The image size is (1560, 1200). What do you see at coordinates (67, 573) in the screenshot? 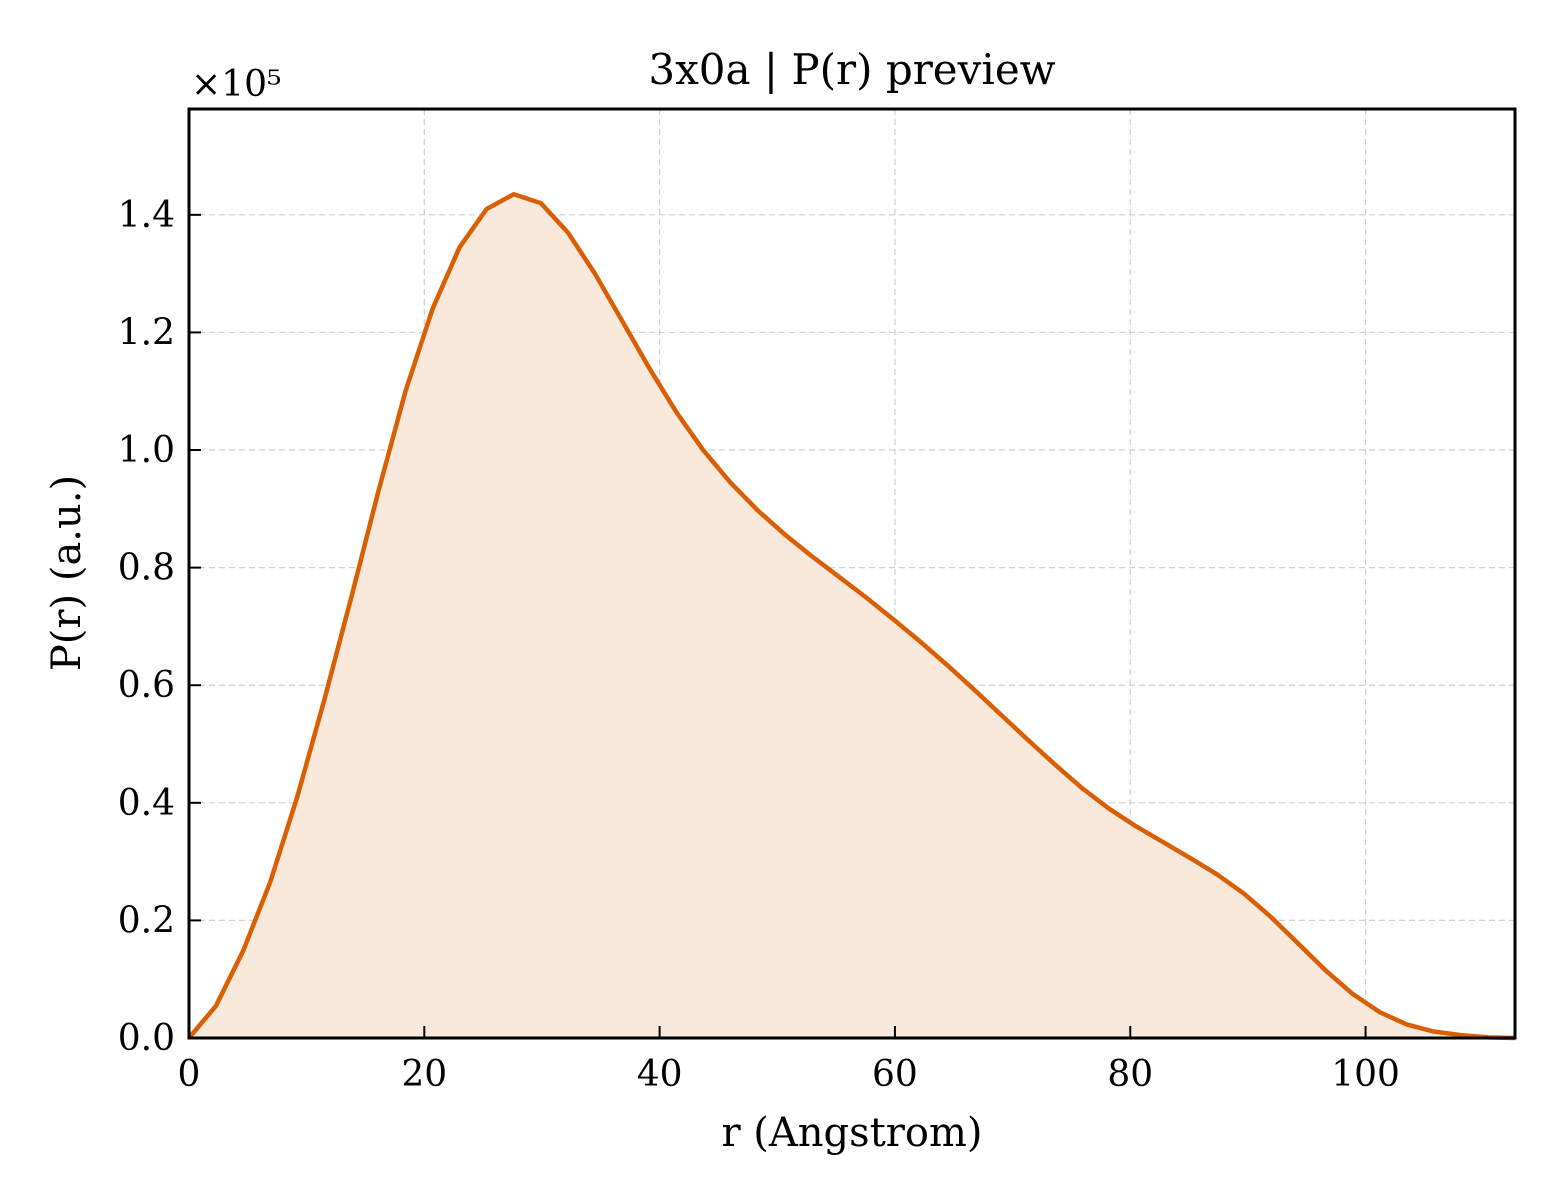
I see `y-axis-label: P(r) (a.u.)` at bounding box center [67, 573].